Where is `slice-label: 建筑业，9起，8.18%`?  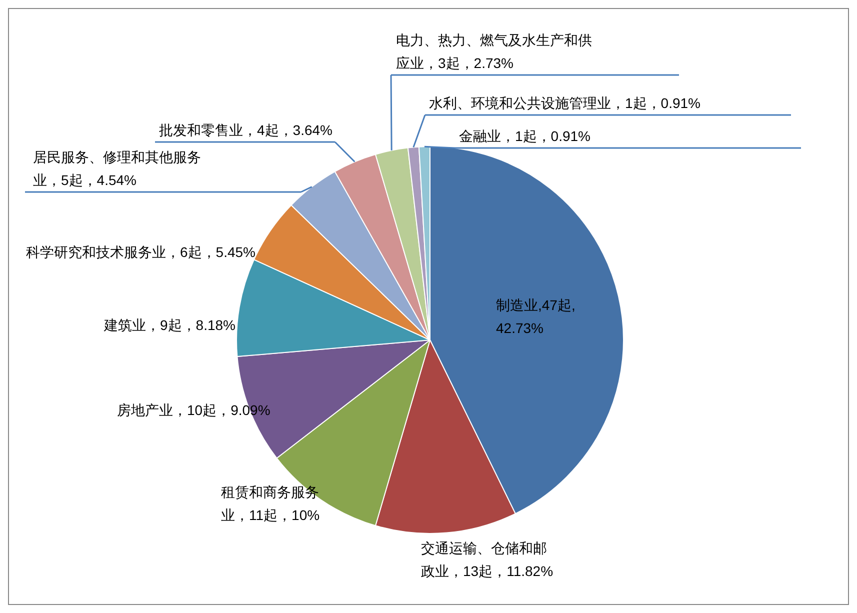
slice-label: 建筑业，9起，8.18% is located at coordinates (169, 324).